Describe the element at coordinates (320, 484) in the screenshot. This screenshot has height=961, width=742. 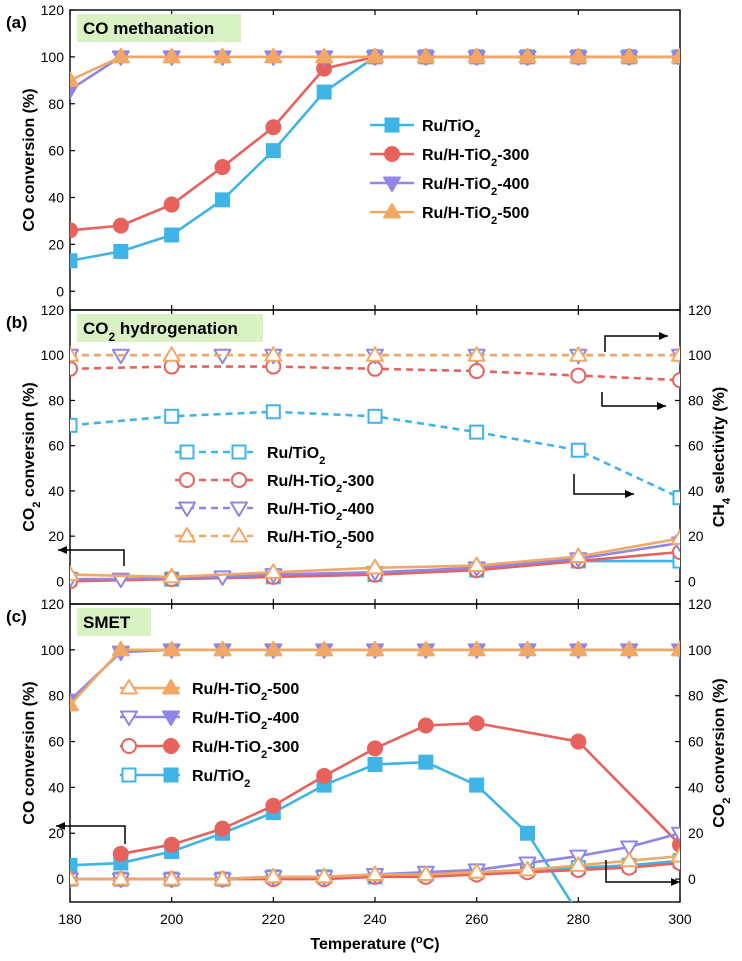
I see `legend-label: Ru/H-TiO2-300` at that location.